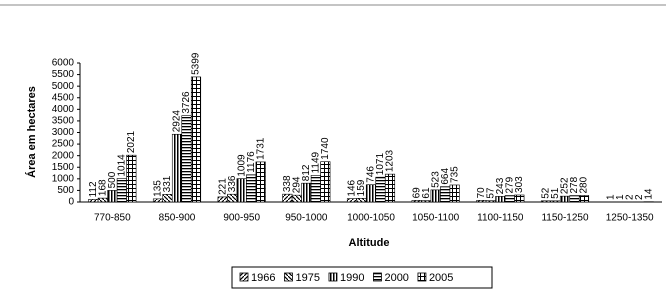 The height and width of the screenshot is (296, 666). Describe the element at coordinates (112, 179) in the screenshot. I see `value-label: 500` at that location.